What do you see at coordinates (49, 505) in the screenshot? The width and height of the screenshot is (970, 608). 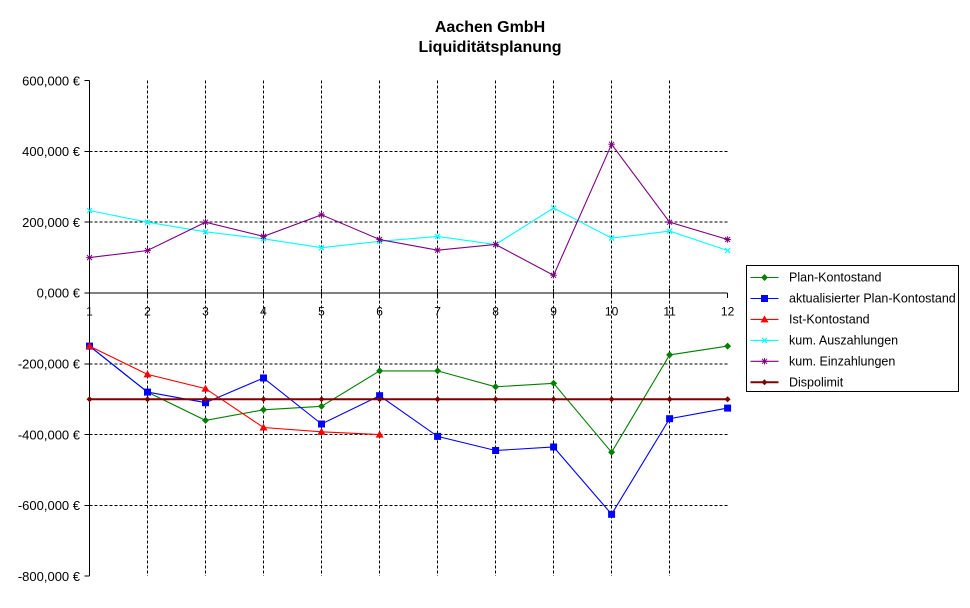 I see `svg-text: -600,000 €` at bounding box center [49, 505].